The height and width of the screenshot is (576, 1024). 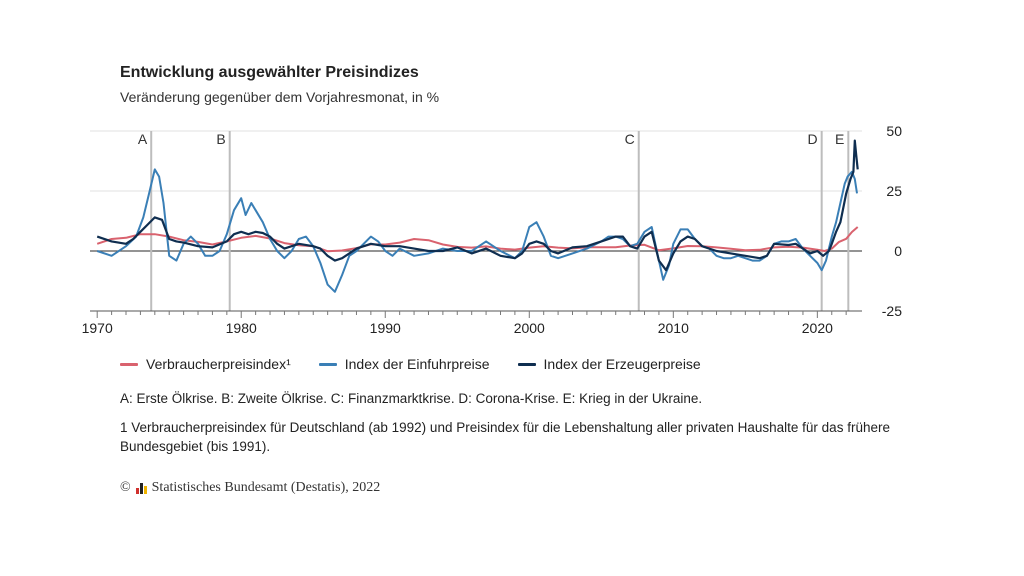 What do you see at coordinates (892, 221) in the screenshot?
I see `y-axis: 50 25 0 -25` at bounding box center [892, 221].